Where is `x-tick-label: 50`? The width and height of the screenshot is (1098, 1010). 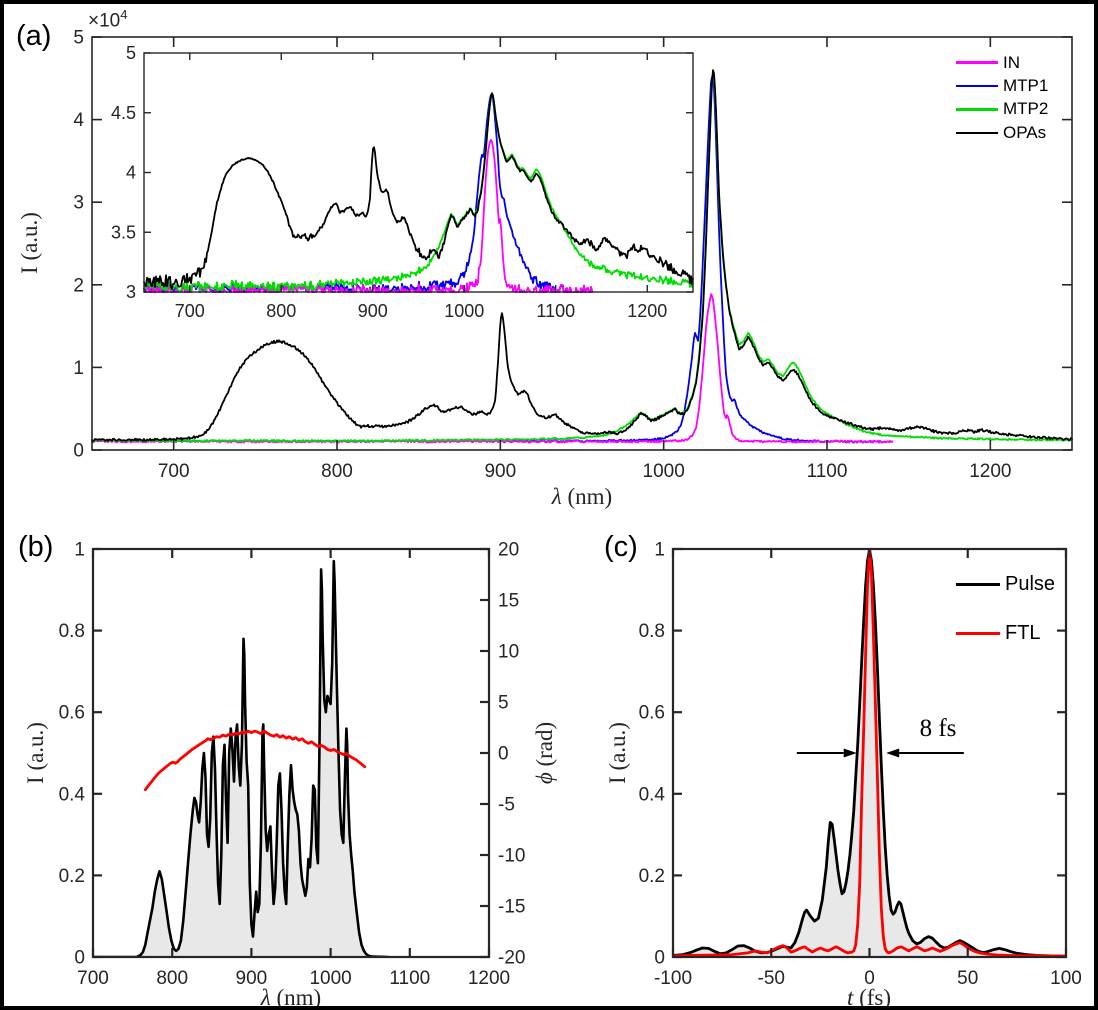
x-tick-label: 50 is located at coordinates (967, 978).